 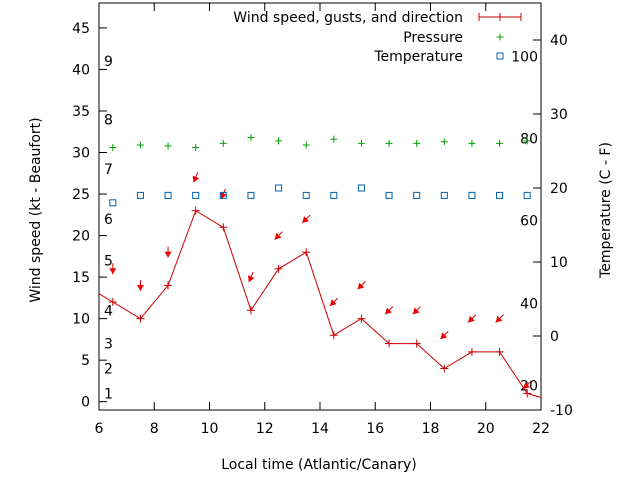 I want to click on y2-tick-label: -10, so click(x=561, y=411).